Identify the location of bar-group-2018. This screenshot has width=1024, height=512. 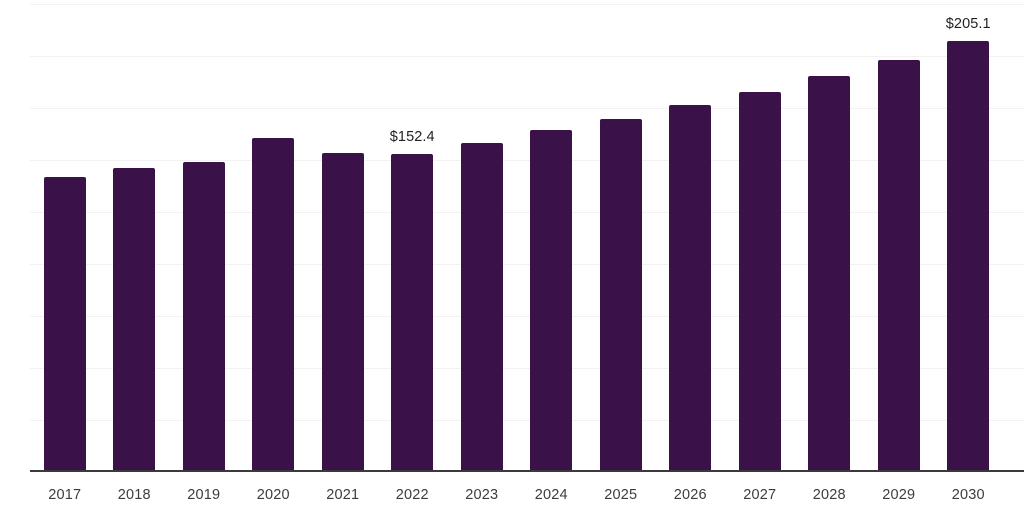
(135, 235).